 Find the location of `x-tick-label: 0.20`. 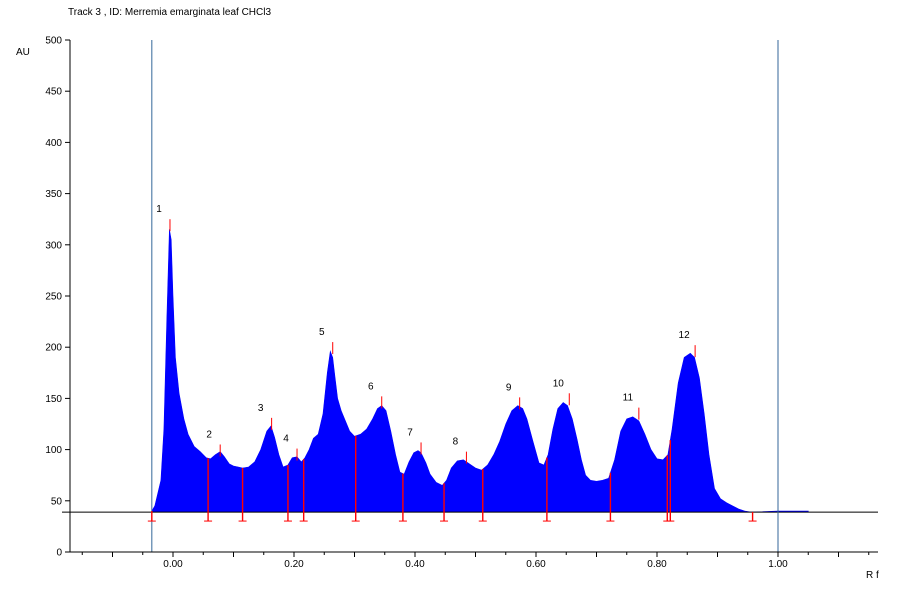

x-tick-label: 0.20 is located at coordinates (294, 564).